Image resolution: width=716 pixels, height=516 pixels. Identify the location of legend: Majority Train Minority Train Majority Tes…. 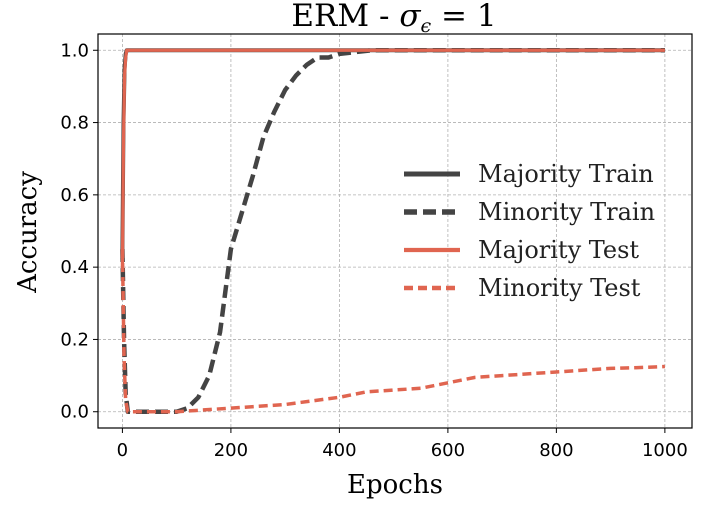
(529, 231).